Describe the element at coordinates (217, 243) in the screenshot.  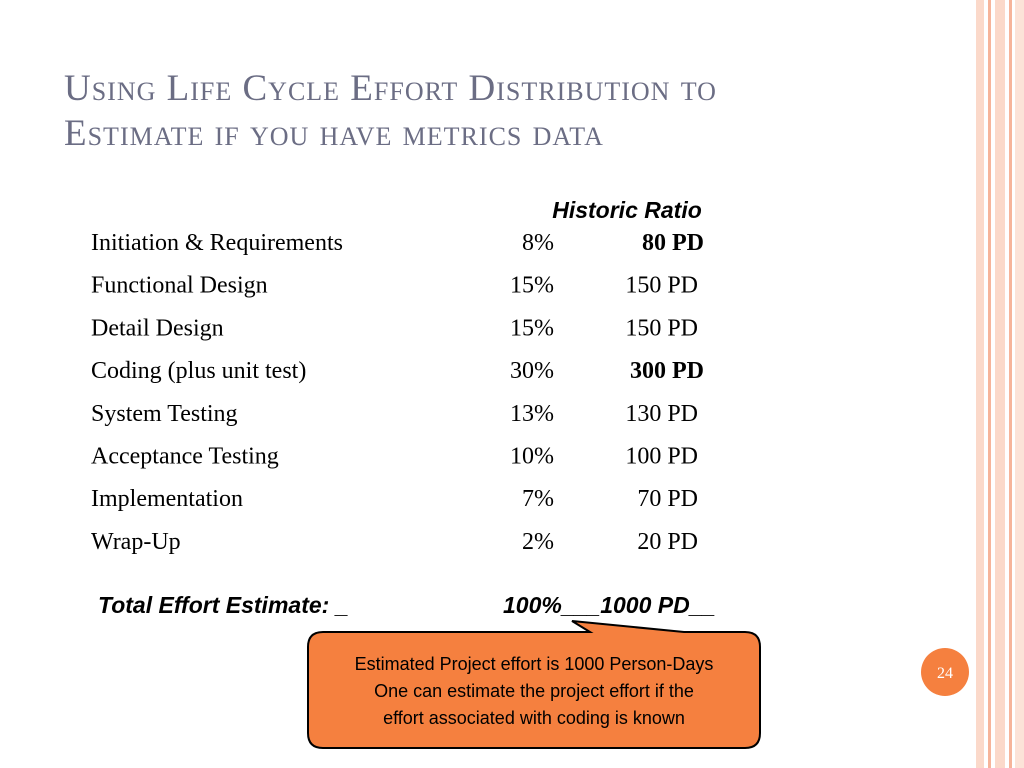
I see `phase: Initiation & Requirements` at that location.